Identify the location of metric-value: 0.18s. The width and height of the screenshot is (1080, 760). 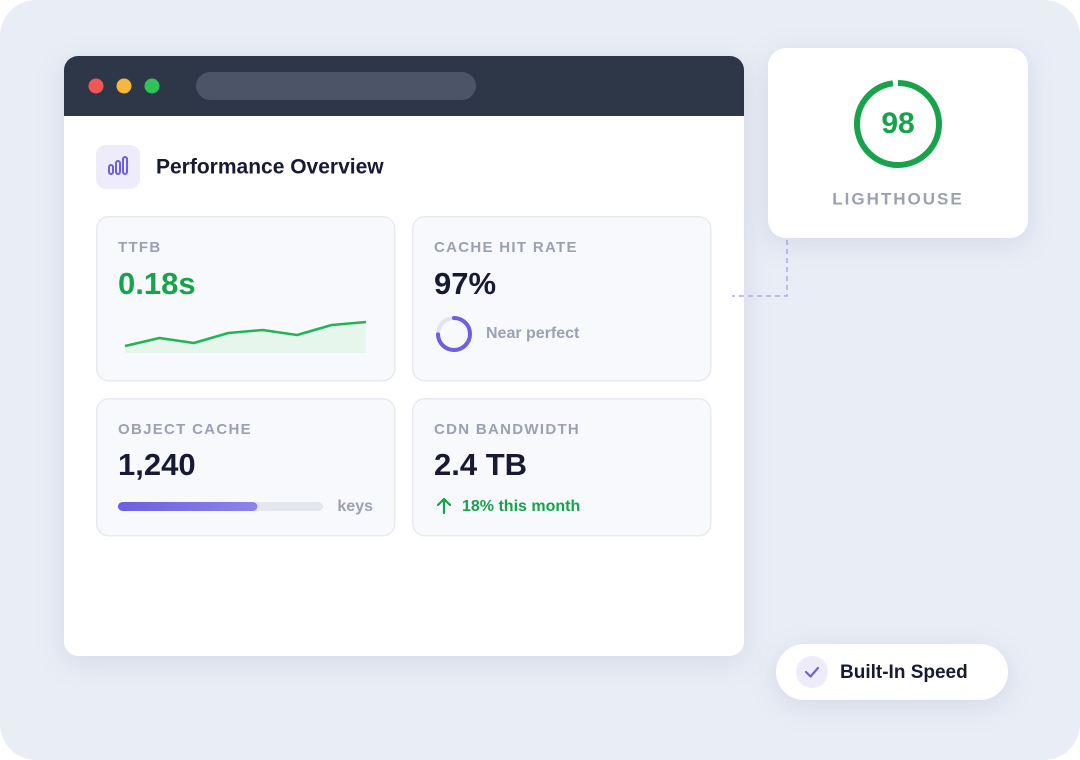
(157, 283).